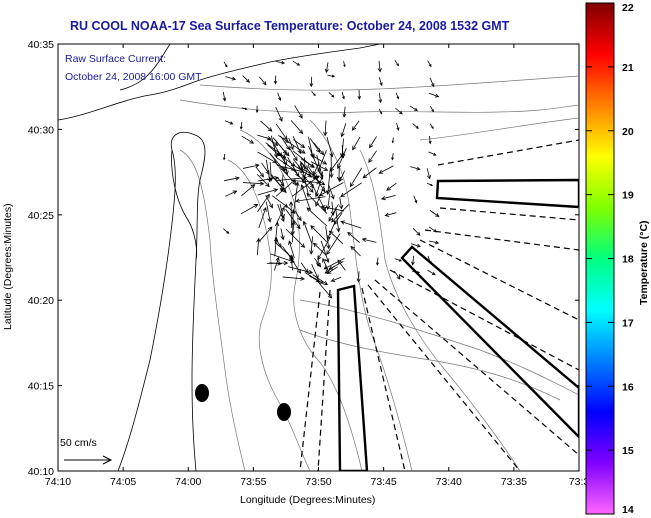  Describe the element at coordinates (188, 482) in the screenshot. I see `x-tick-label: 74:00` at that location.